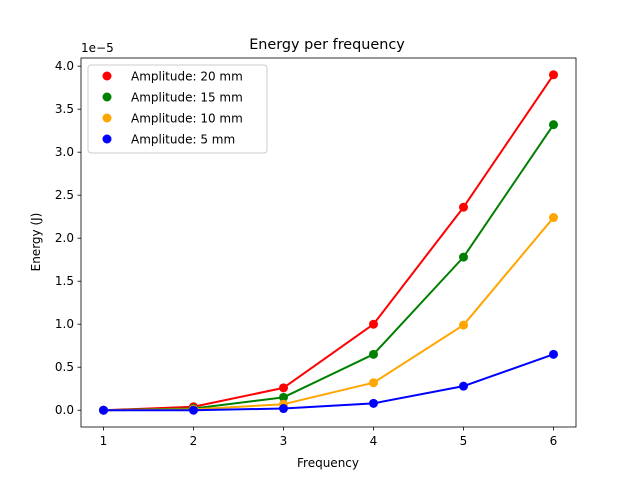  Describe the element at coordinates (64, 324) in the screenshot. I see `y-tick-label: 1.0` at that location.